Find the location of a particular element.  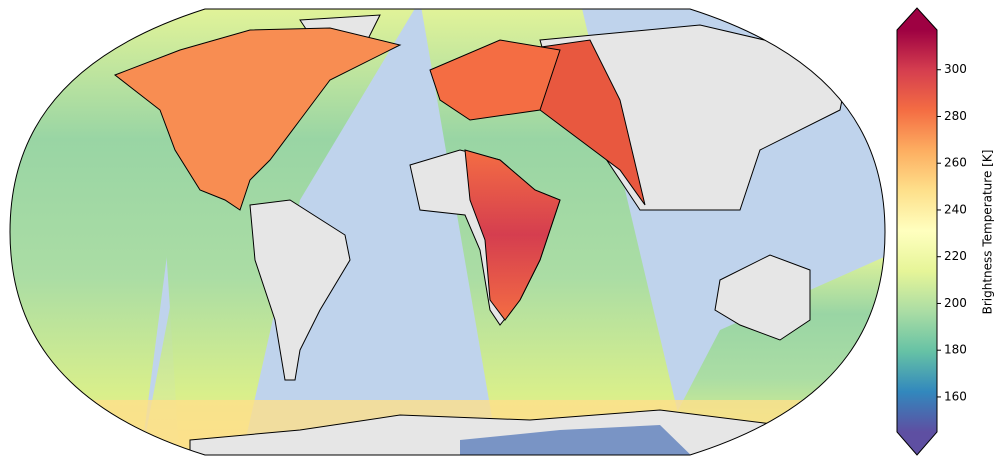

antarctica-swath is located at coordinates (580, 440).